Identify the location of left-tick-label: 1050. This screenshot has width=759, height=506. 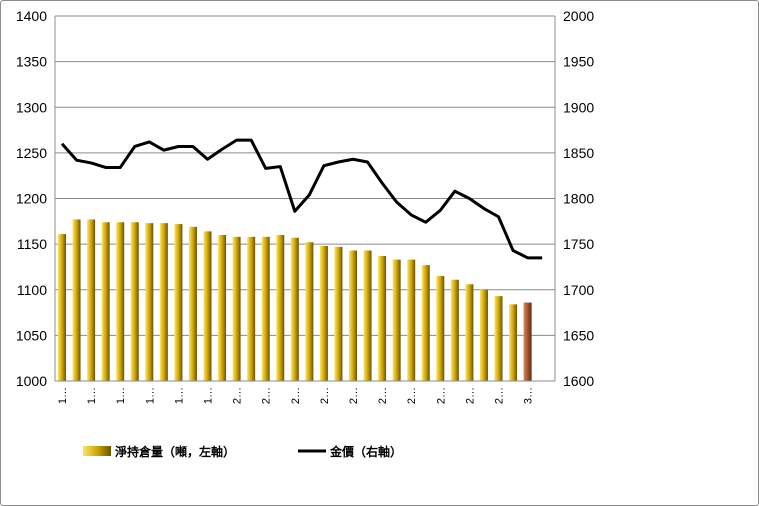
(31, 335).